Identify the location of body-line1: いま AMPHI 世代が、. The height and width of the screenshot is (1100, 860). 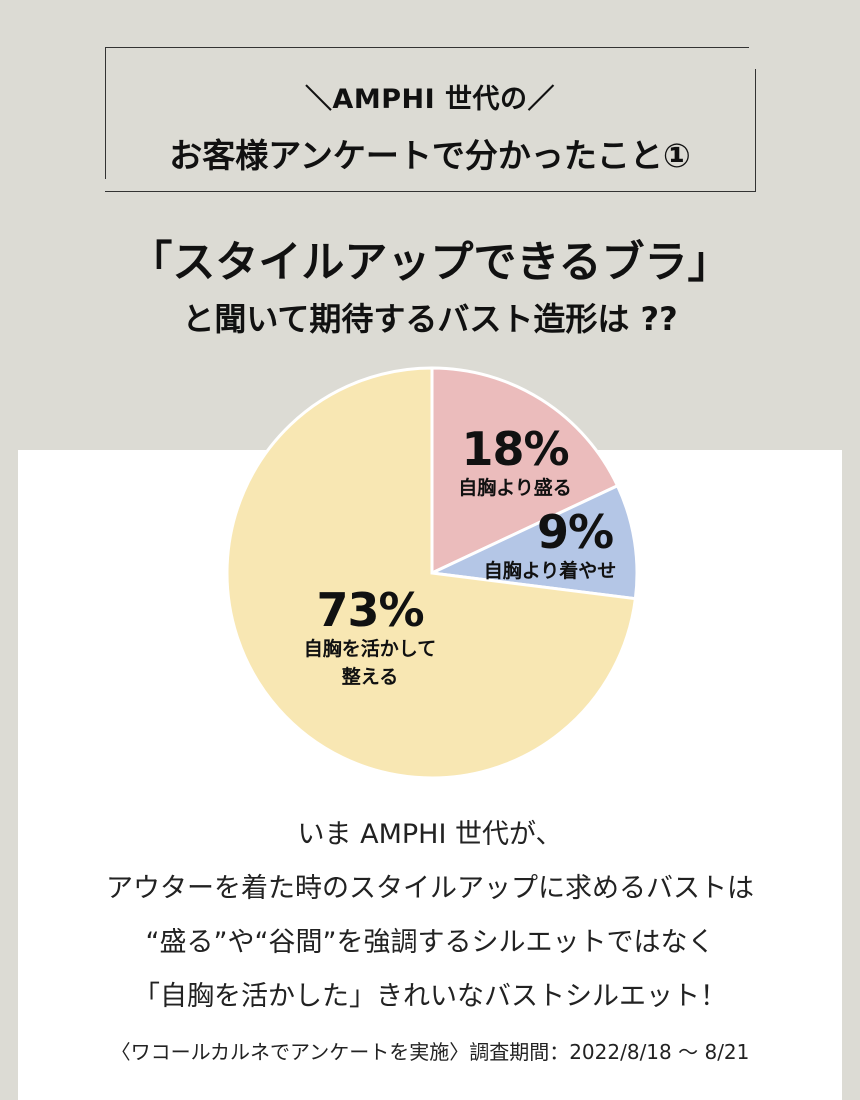
(430, 834).